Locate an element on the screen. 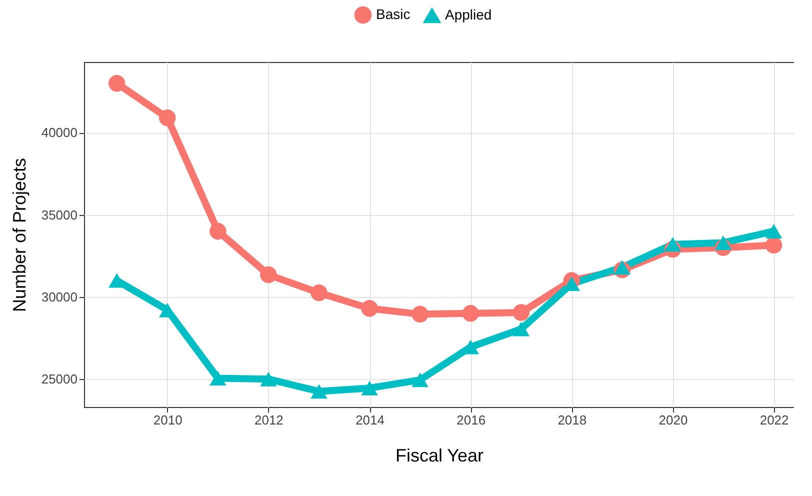  x-tick-label: 2016 is located at coordinates (471, 420).